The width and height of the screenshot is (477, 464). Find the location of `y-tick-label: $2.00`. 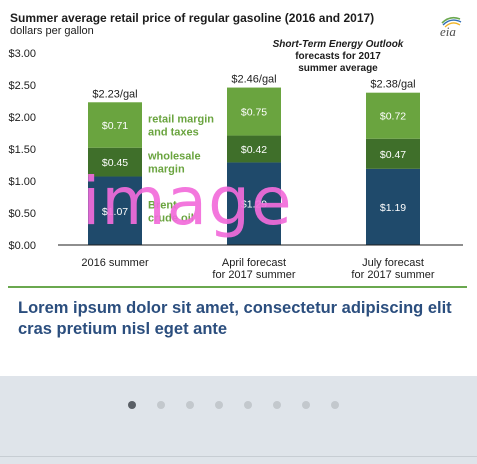

y-tick-label: $2.00 is located at coordinates (22, 118).